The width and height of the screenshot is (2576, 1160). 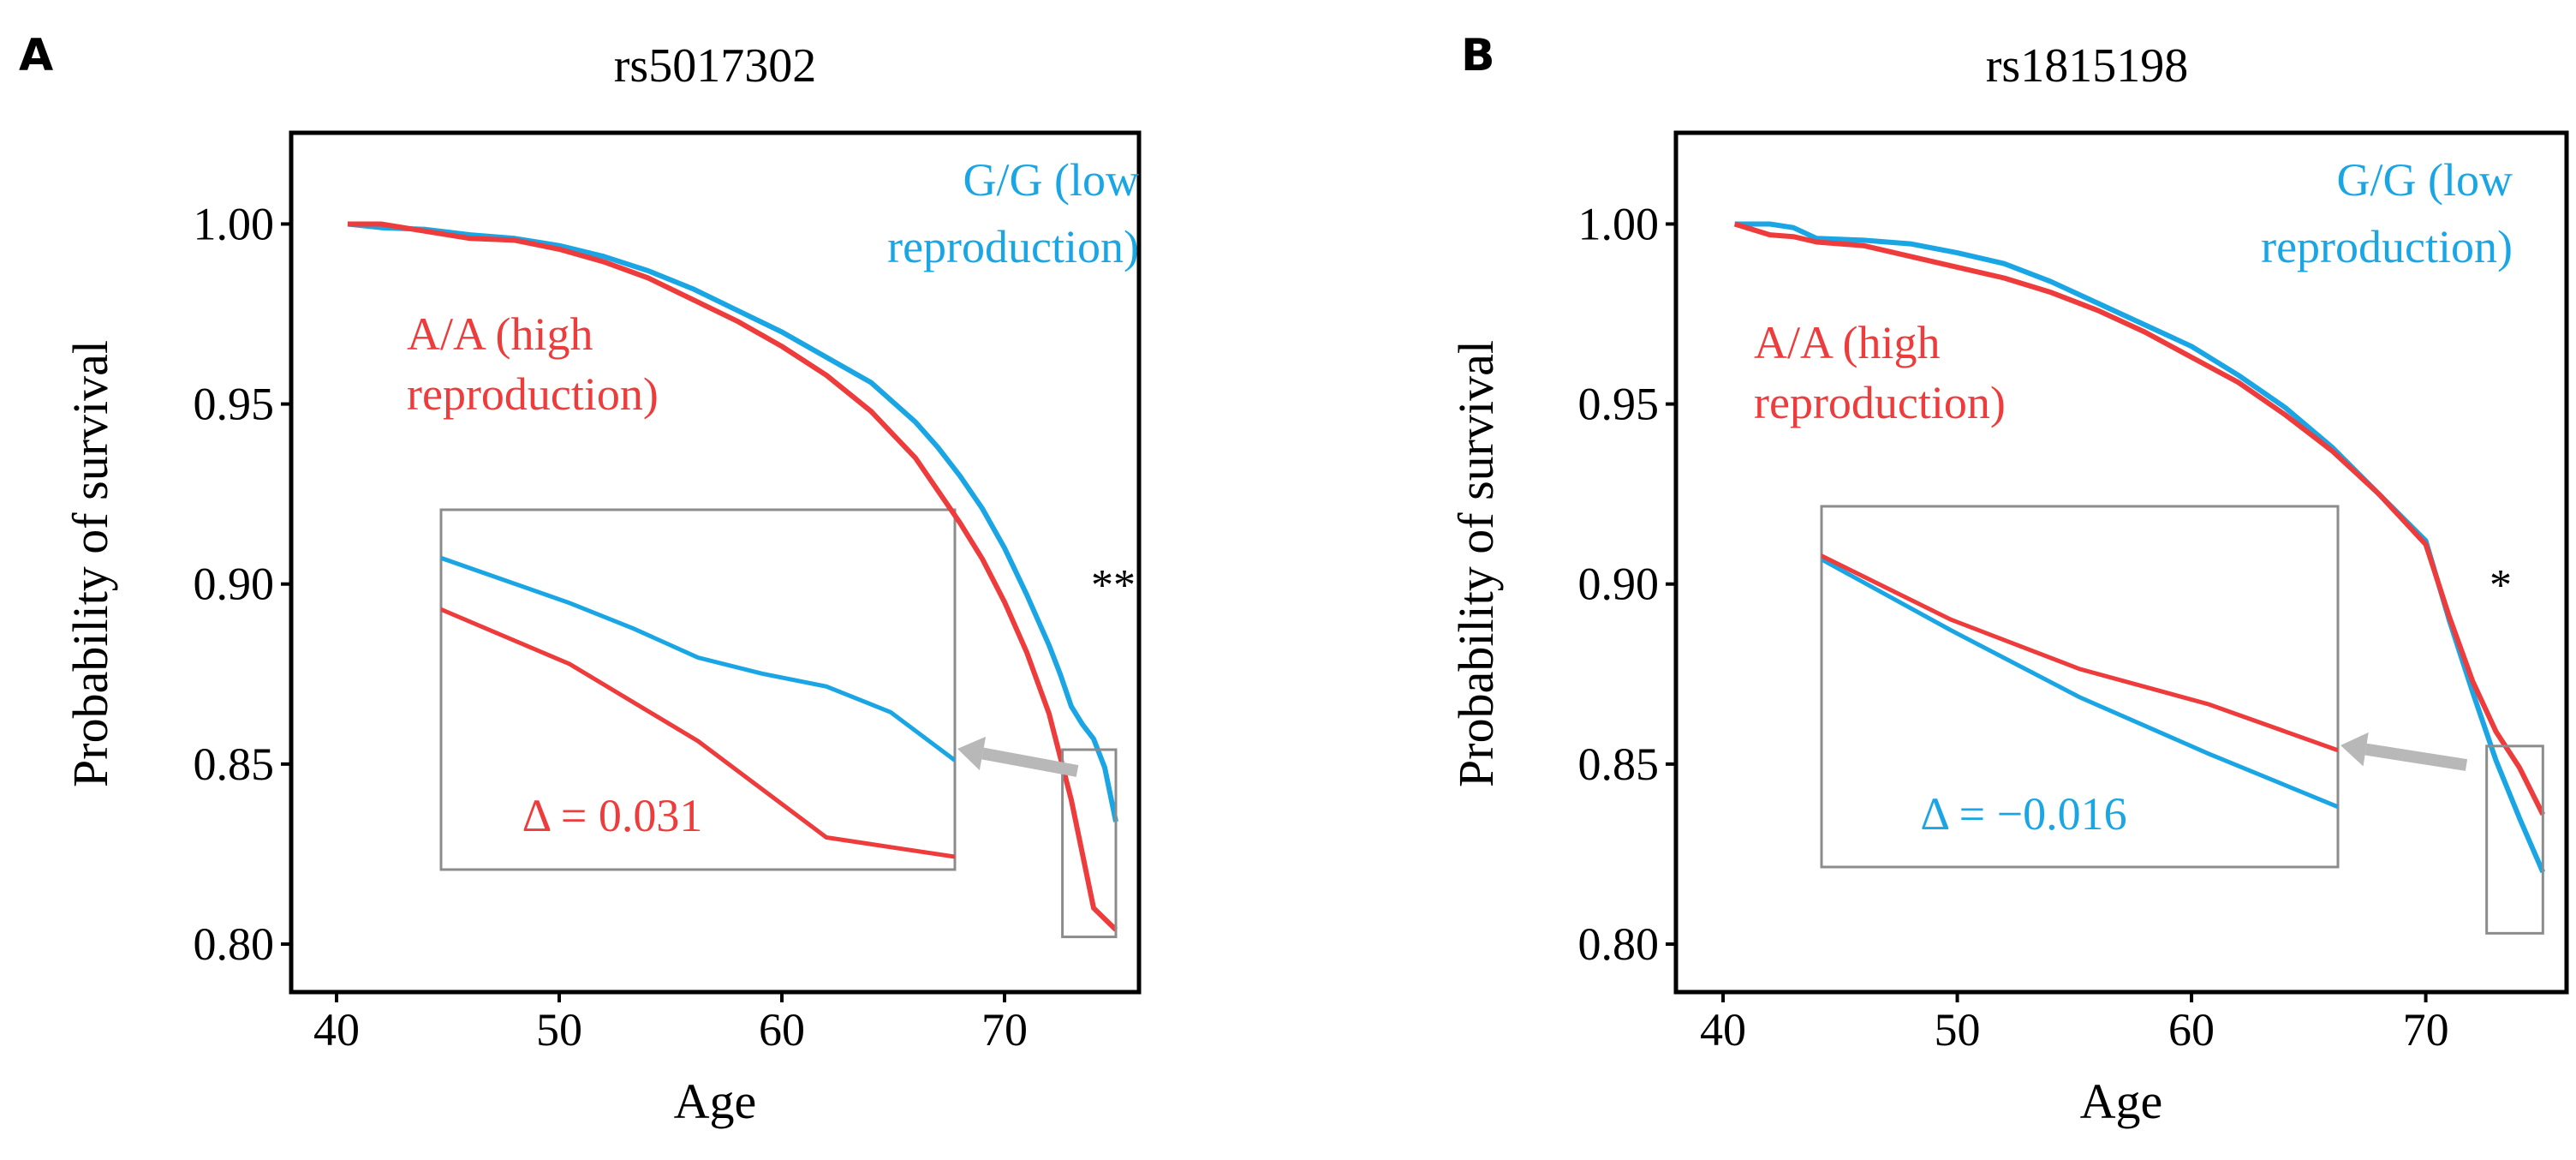 What do you see at coordinates (715, 66) in the screenshot?
I see `chart-title: rs5017302` at bounding box center [715, 66].